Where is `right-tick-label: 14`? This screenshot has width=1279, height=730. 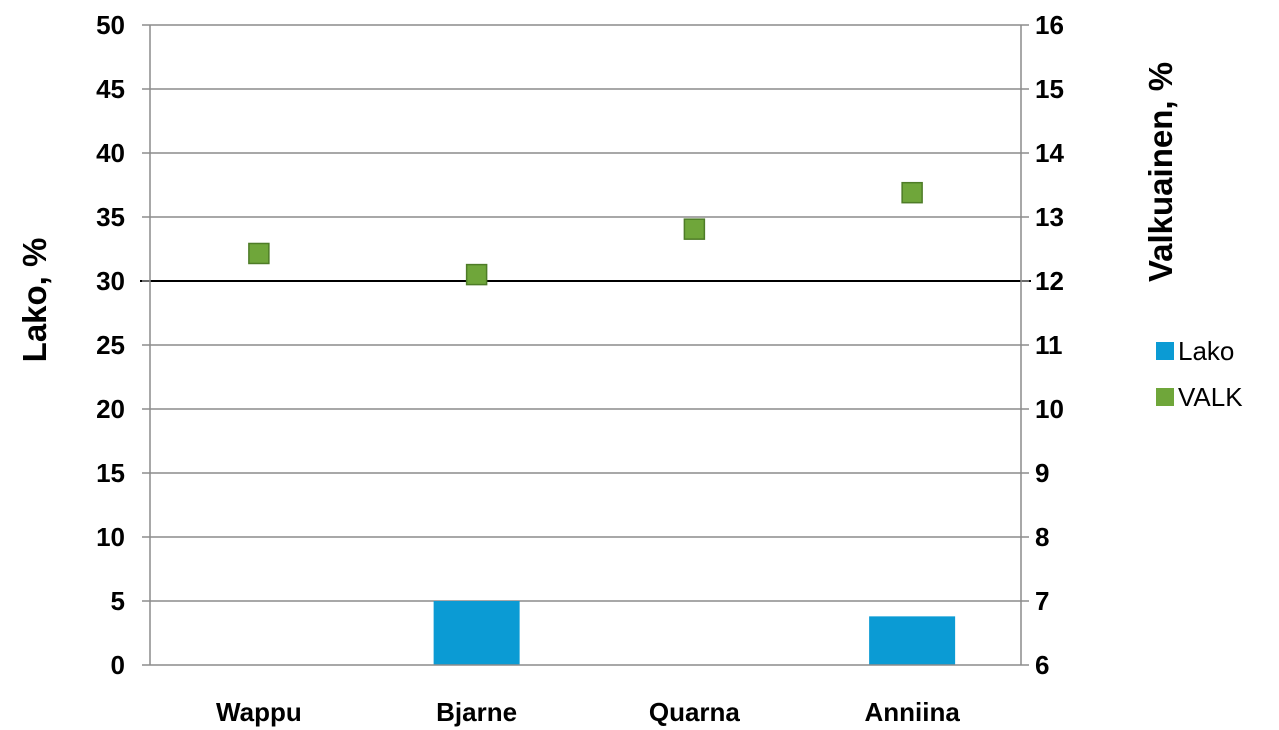 right-tick-label: 14 is located at coordinates (1049, 153).